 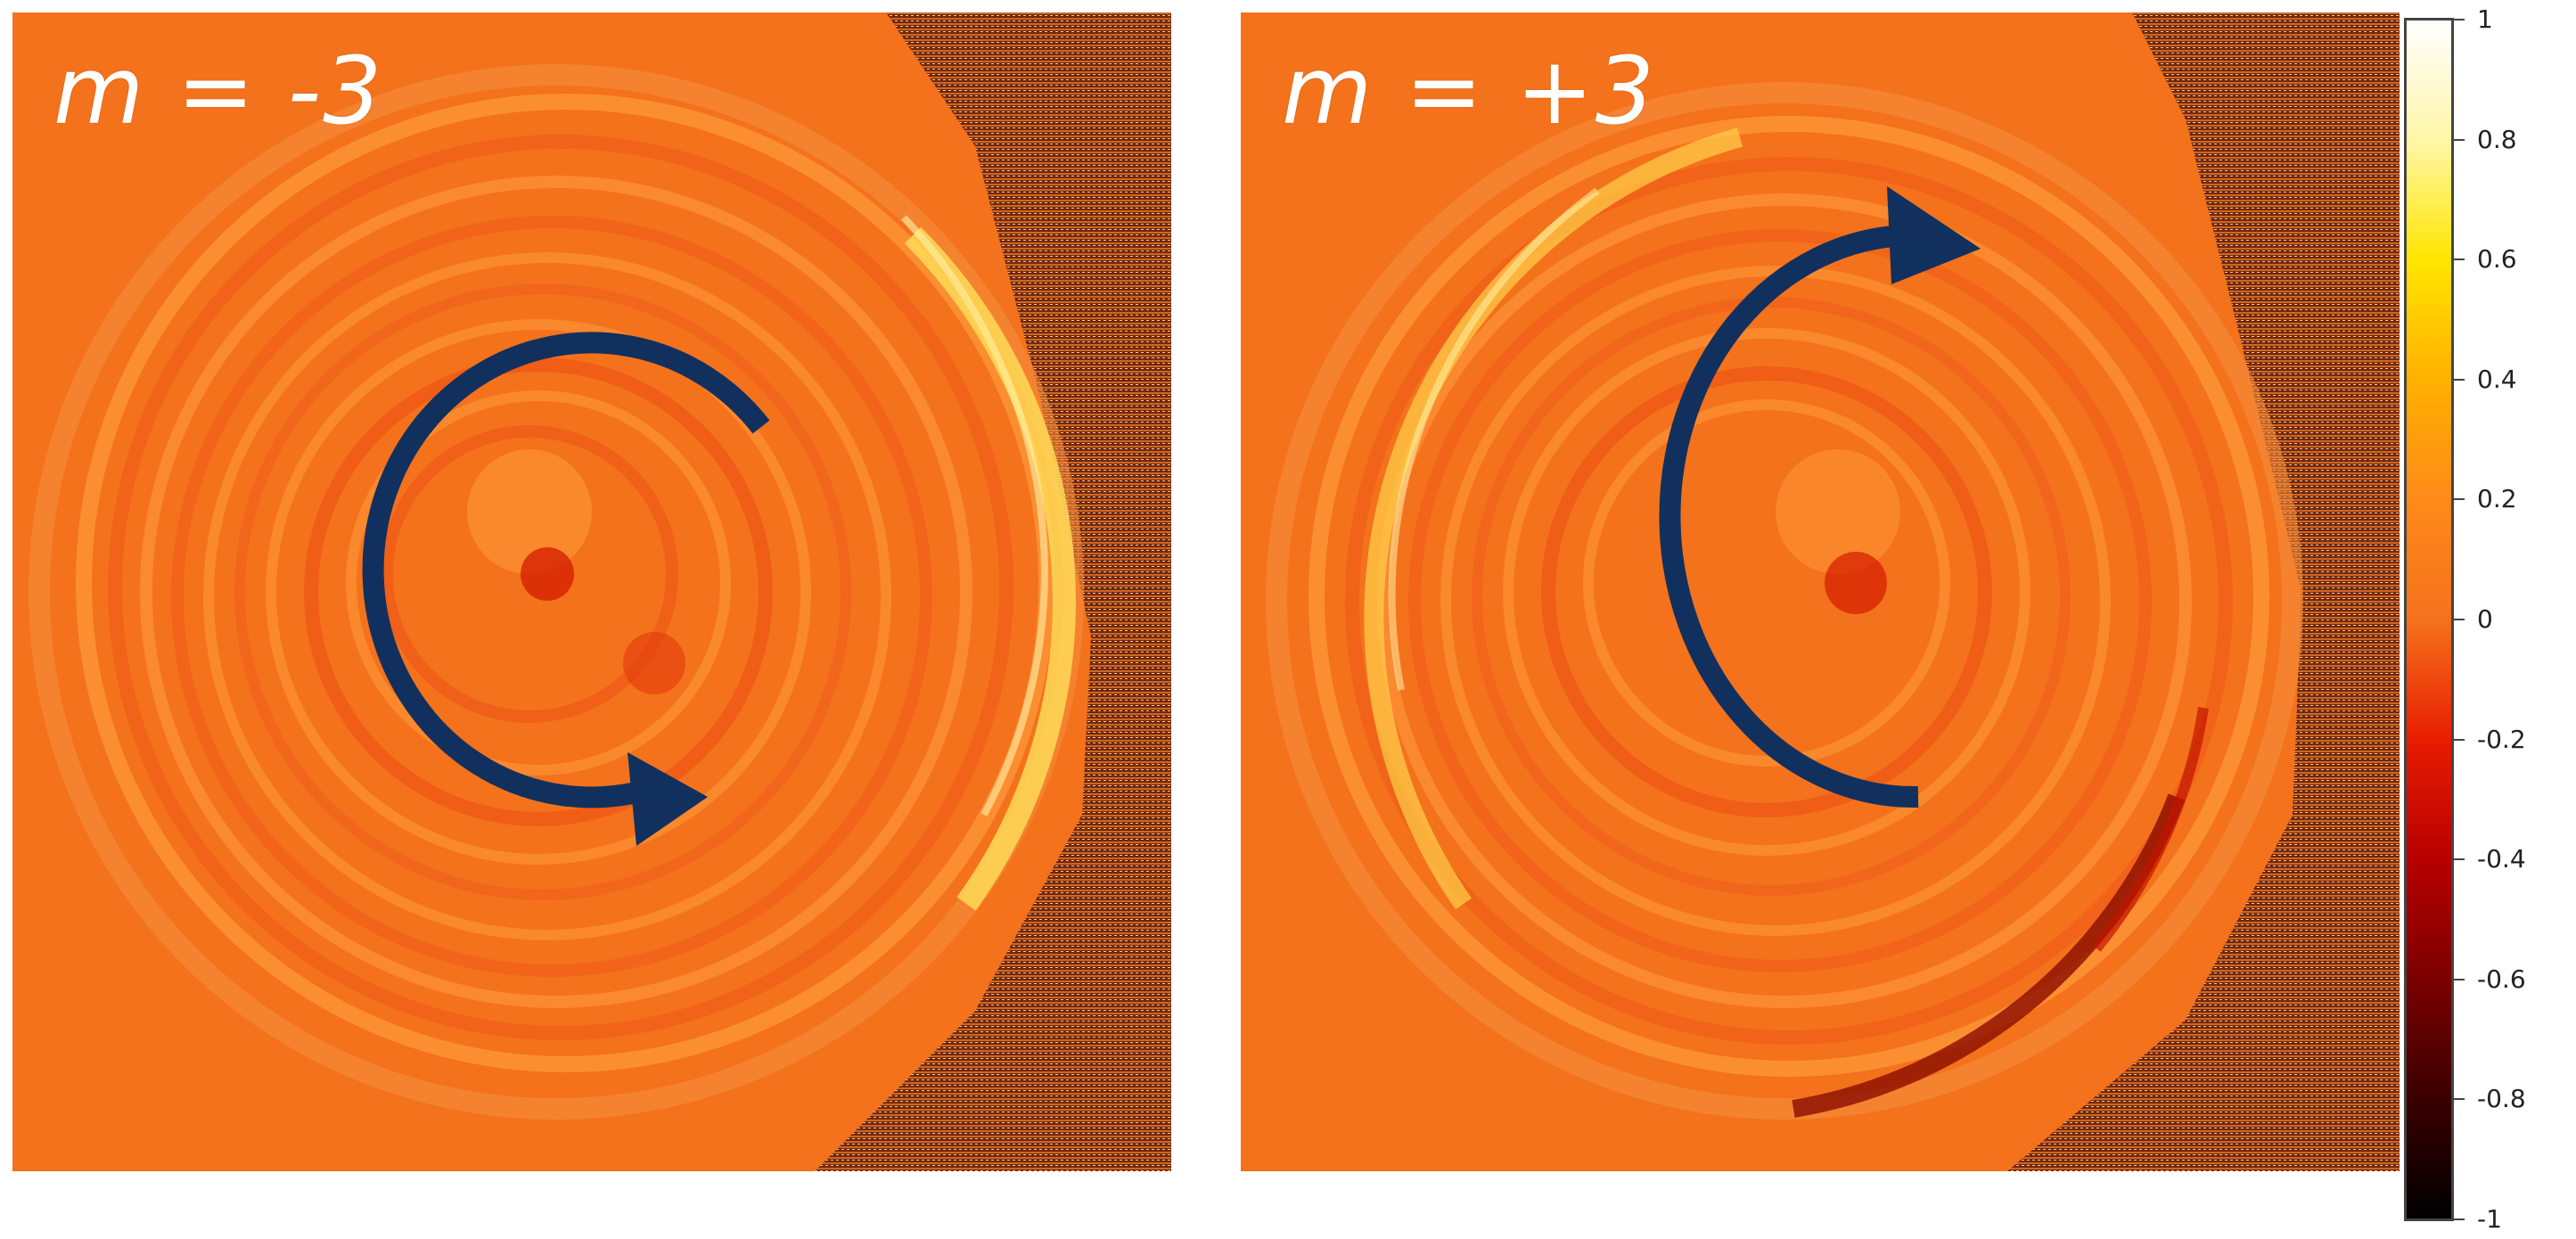 I want to click on colorbar-tick-label: -0.2, so click(x=2502, y=739).